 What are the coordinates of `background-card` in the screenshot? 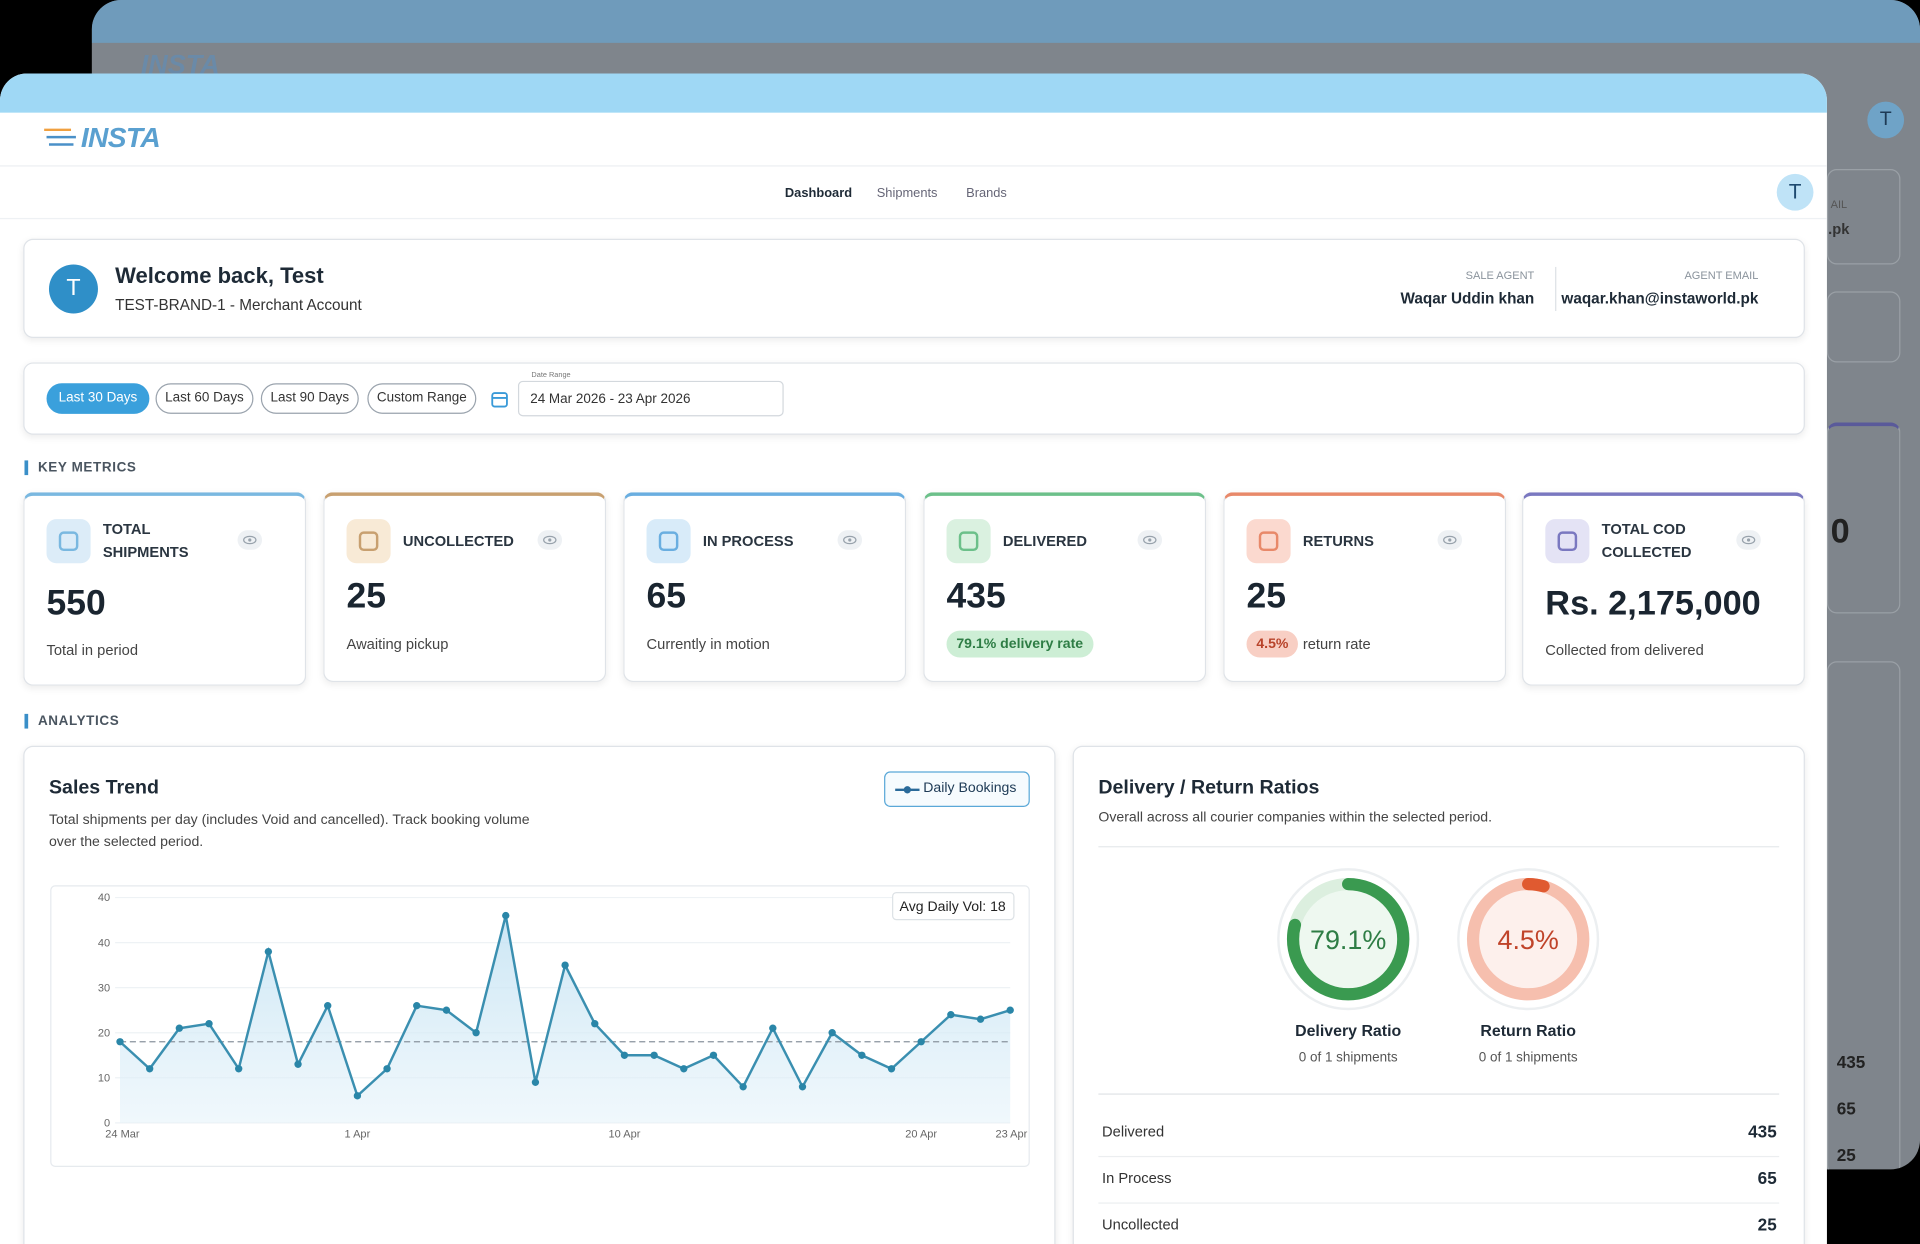 It's located at (1863, 915).